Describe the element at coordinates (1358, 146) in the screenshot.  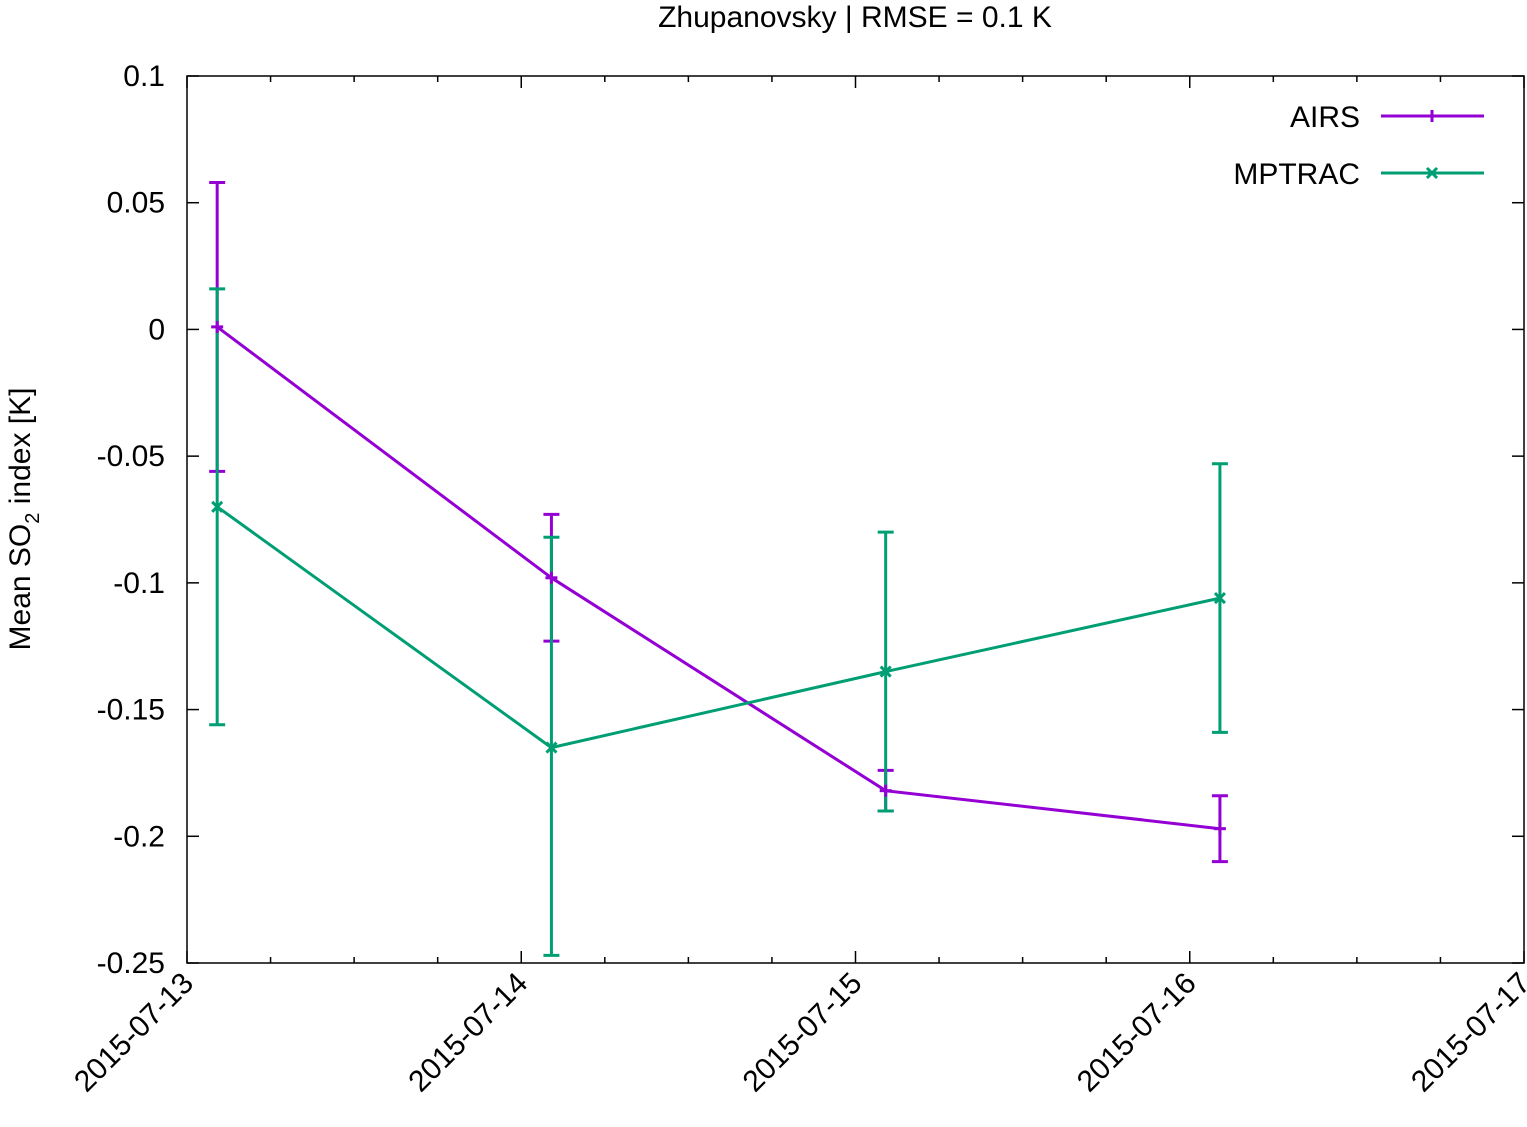
I see `legend: AIRS MPTRAC` at that location.